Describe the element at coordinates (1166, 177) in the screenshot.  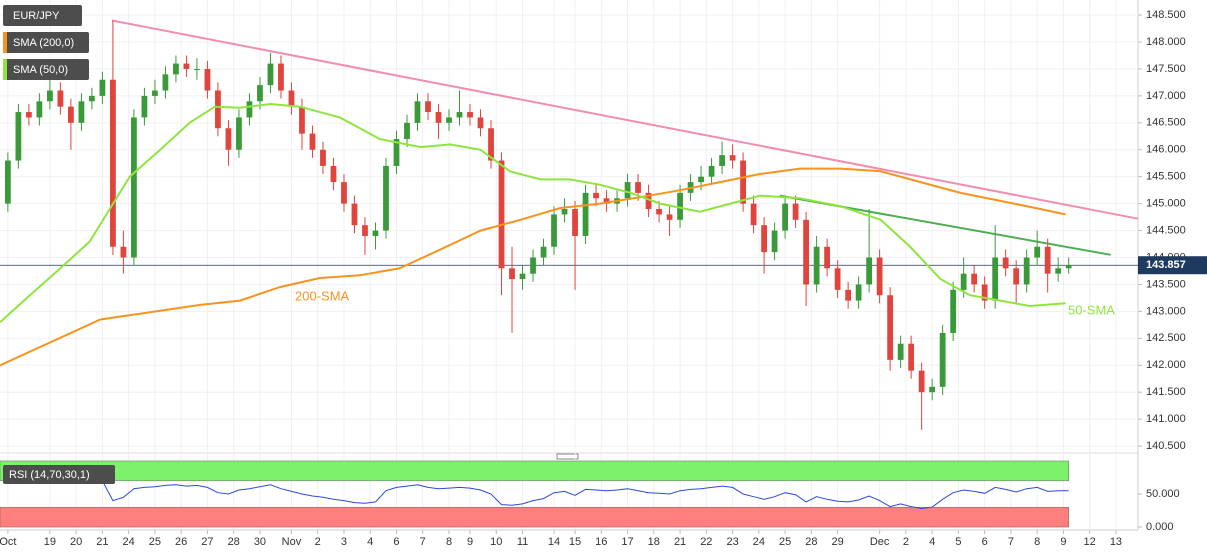
I see `y-tick-label: 145.500` at that location.